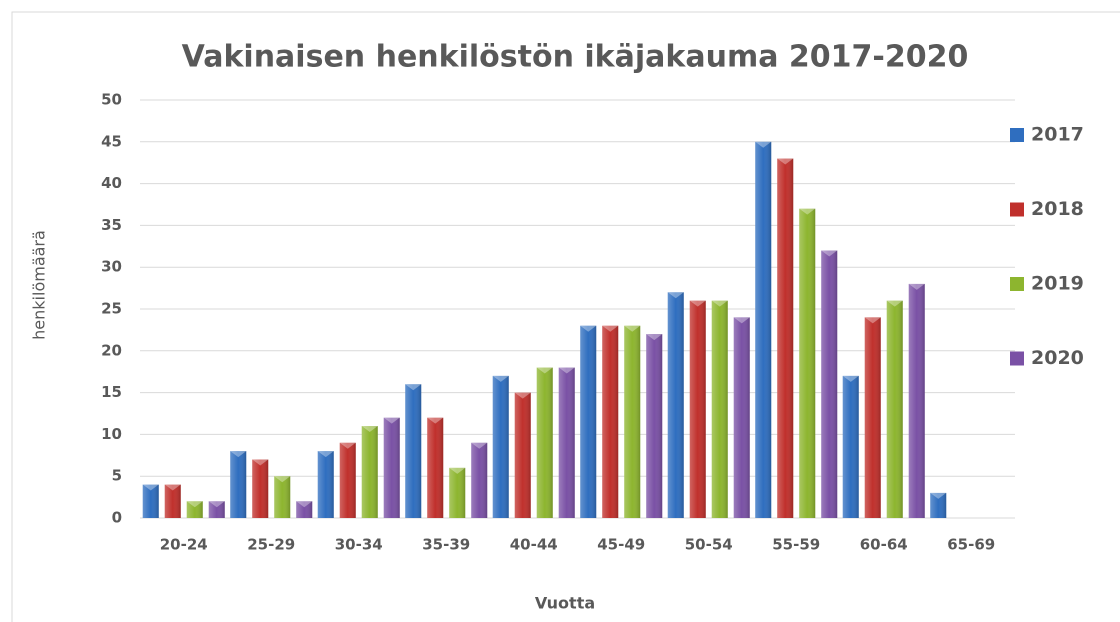 This screenshot has width=1120, height=622. I want to click on y-tick-label: 20, so click(111, 350).